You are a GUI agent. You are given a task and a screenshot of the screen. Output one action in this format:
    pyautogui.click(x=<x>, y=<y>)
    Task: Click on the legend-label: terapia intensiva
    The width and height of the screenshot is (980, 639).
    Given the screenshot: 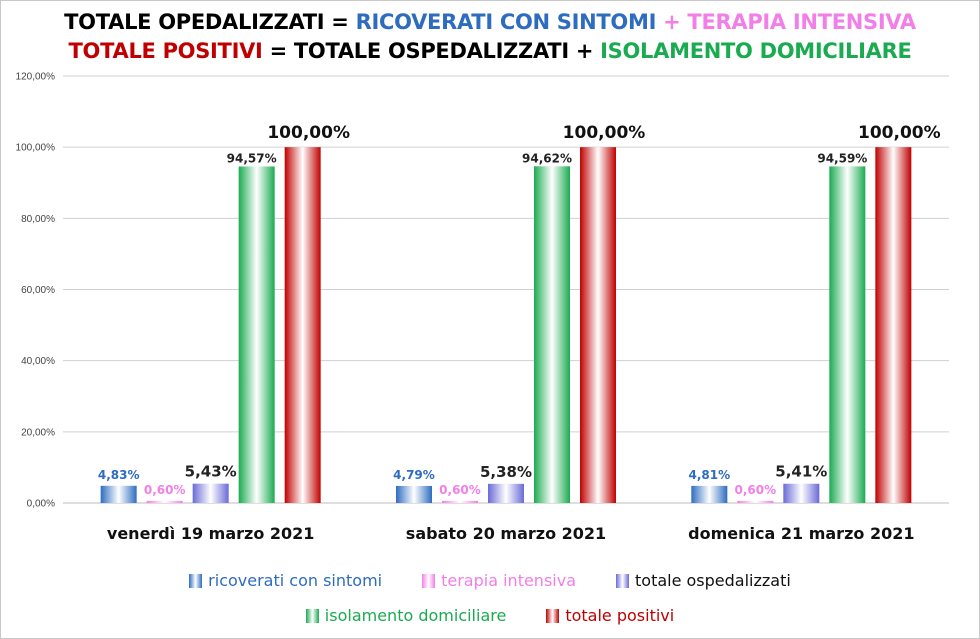 What is the action you would take?
    pyautogui.click(x=508, y=580)
    